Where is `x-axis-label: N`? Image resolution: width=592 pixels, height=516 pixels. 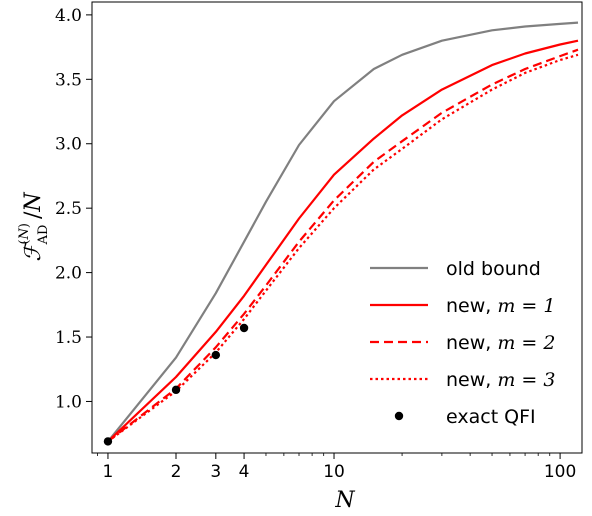 x-axis-label: N is located at coordinates (344, 500).